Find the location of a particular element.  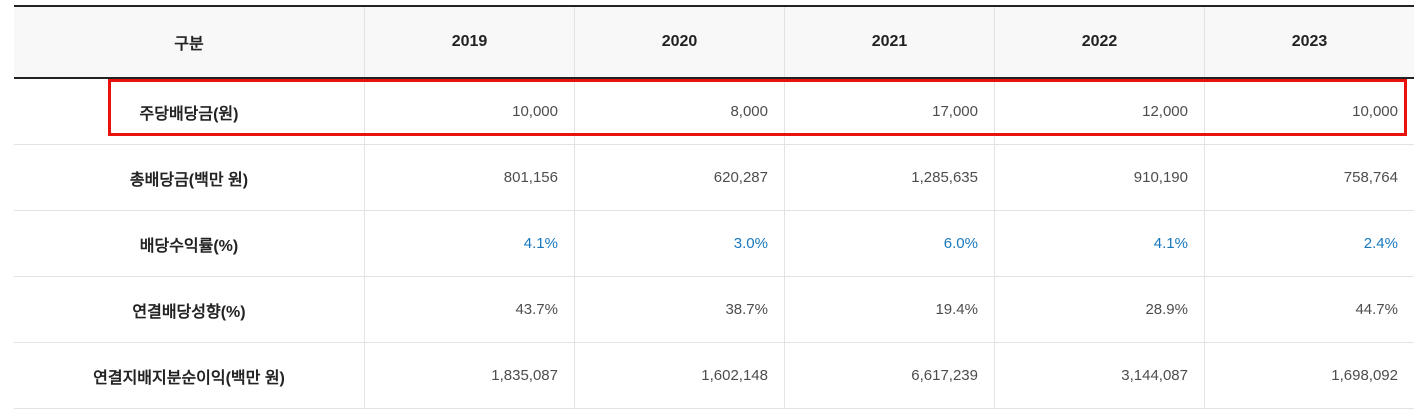

value-cell: 3.0% is located at coordinates (679, 243).